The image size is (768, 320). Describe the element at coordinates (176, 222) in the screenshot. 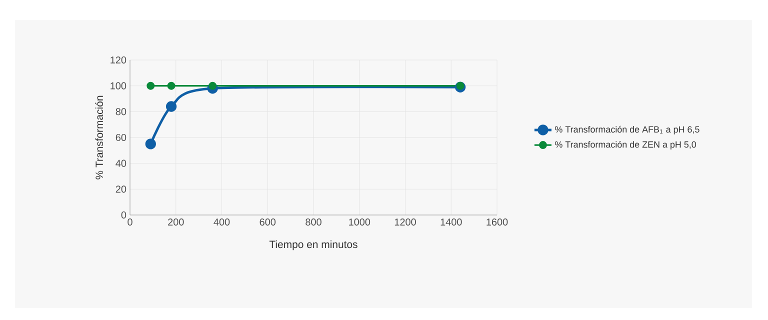

I see `x-tick-label: 200` at that location.